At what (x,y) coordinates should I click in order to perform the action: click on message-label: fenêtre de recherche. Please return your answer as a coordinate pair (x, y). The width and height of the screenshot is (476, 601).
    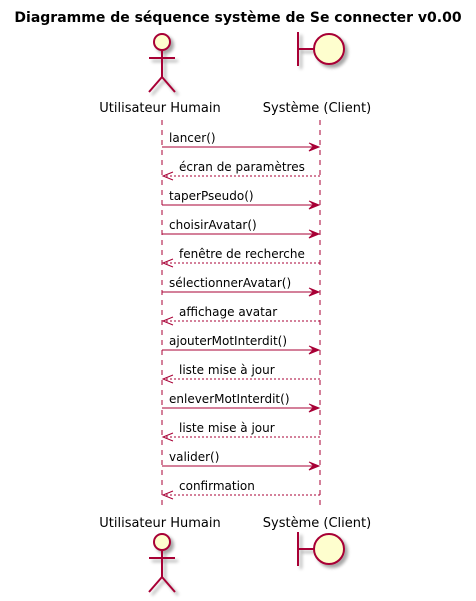
    Looking at the image, I should click on (242, 254).